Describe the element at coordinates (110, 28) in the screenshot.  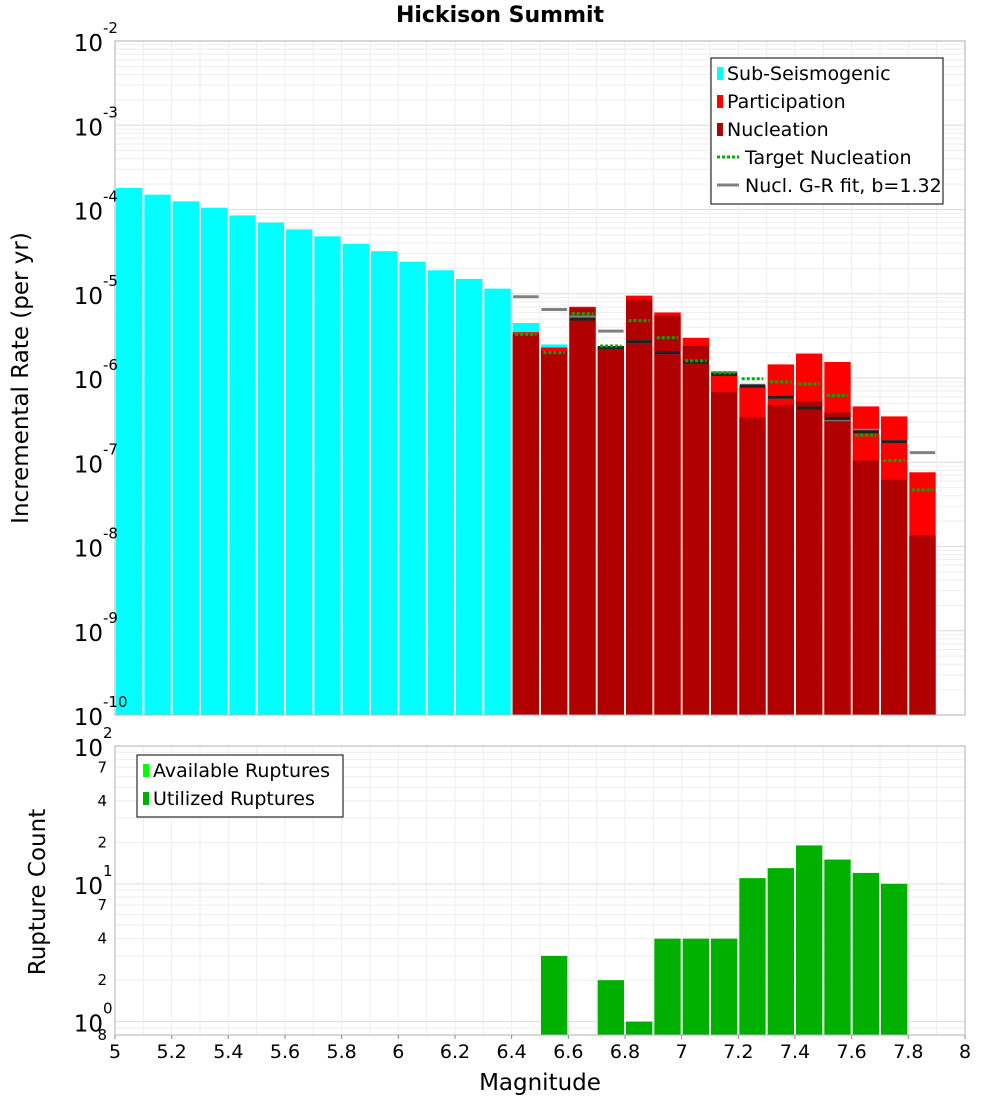
I see `y-tick-exponent: -2` at that location.